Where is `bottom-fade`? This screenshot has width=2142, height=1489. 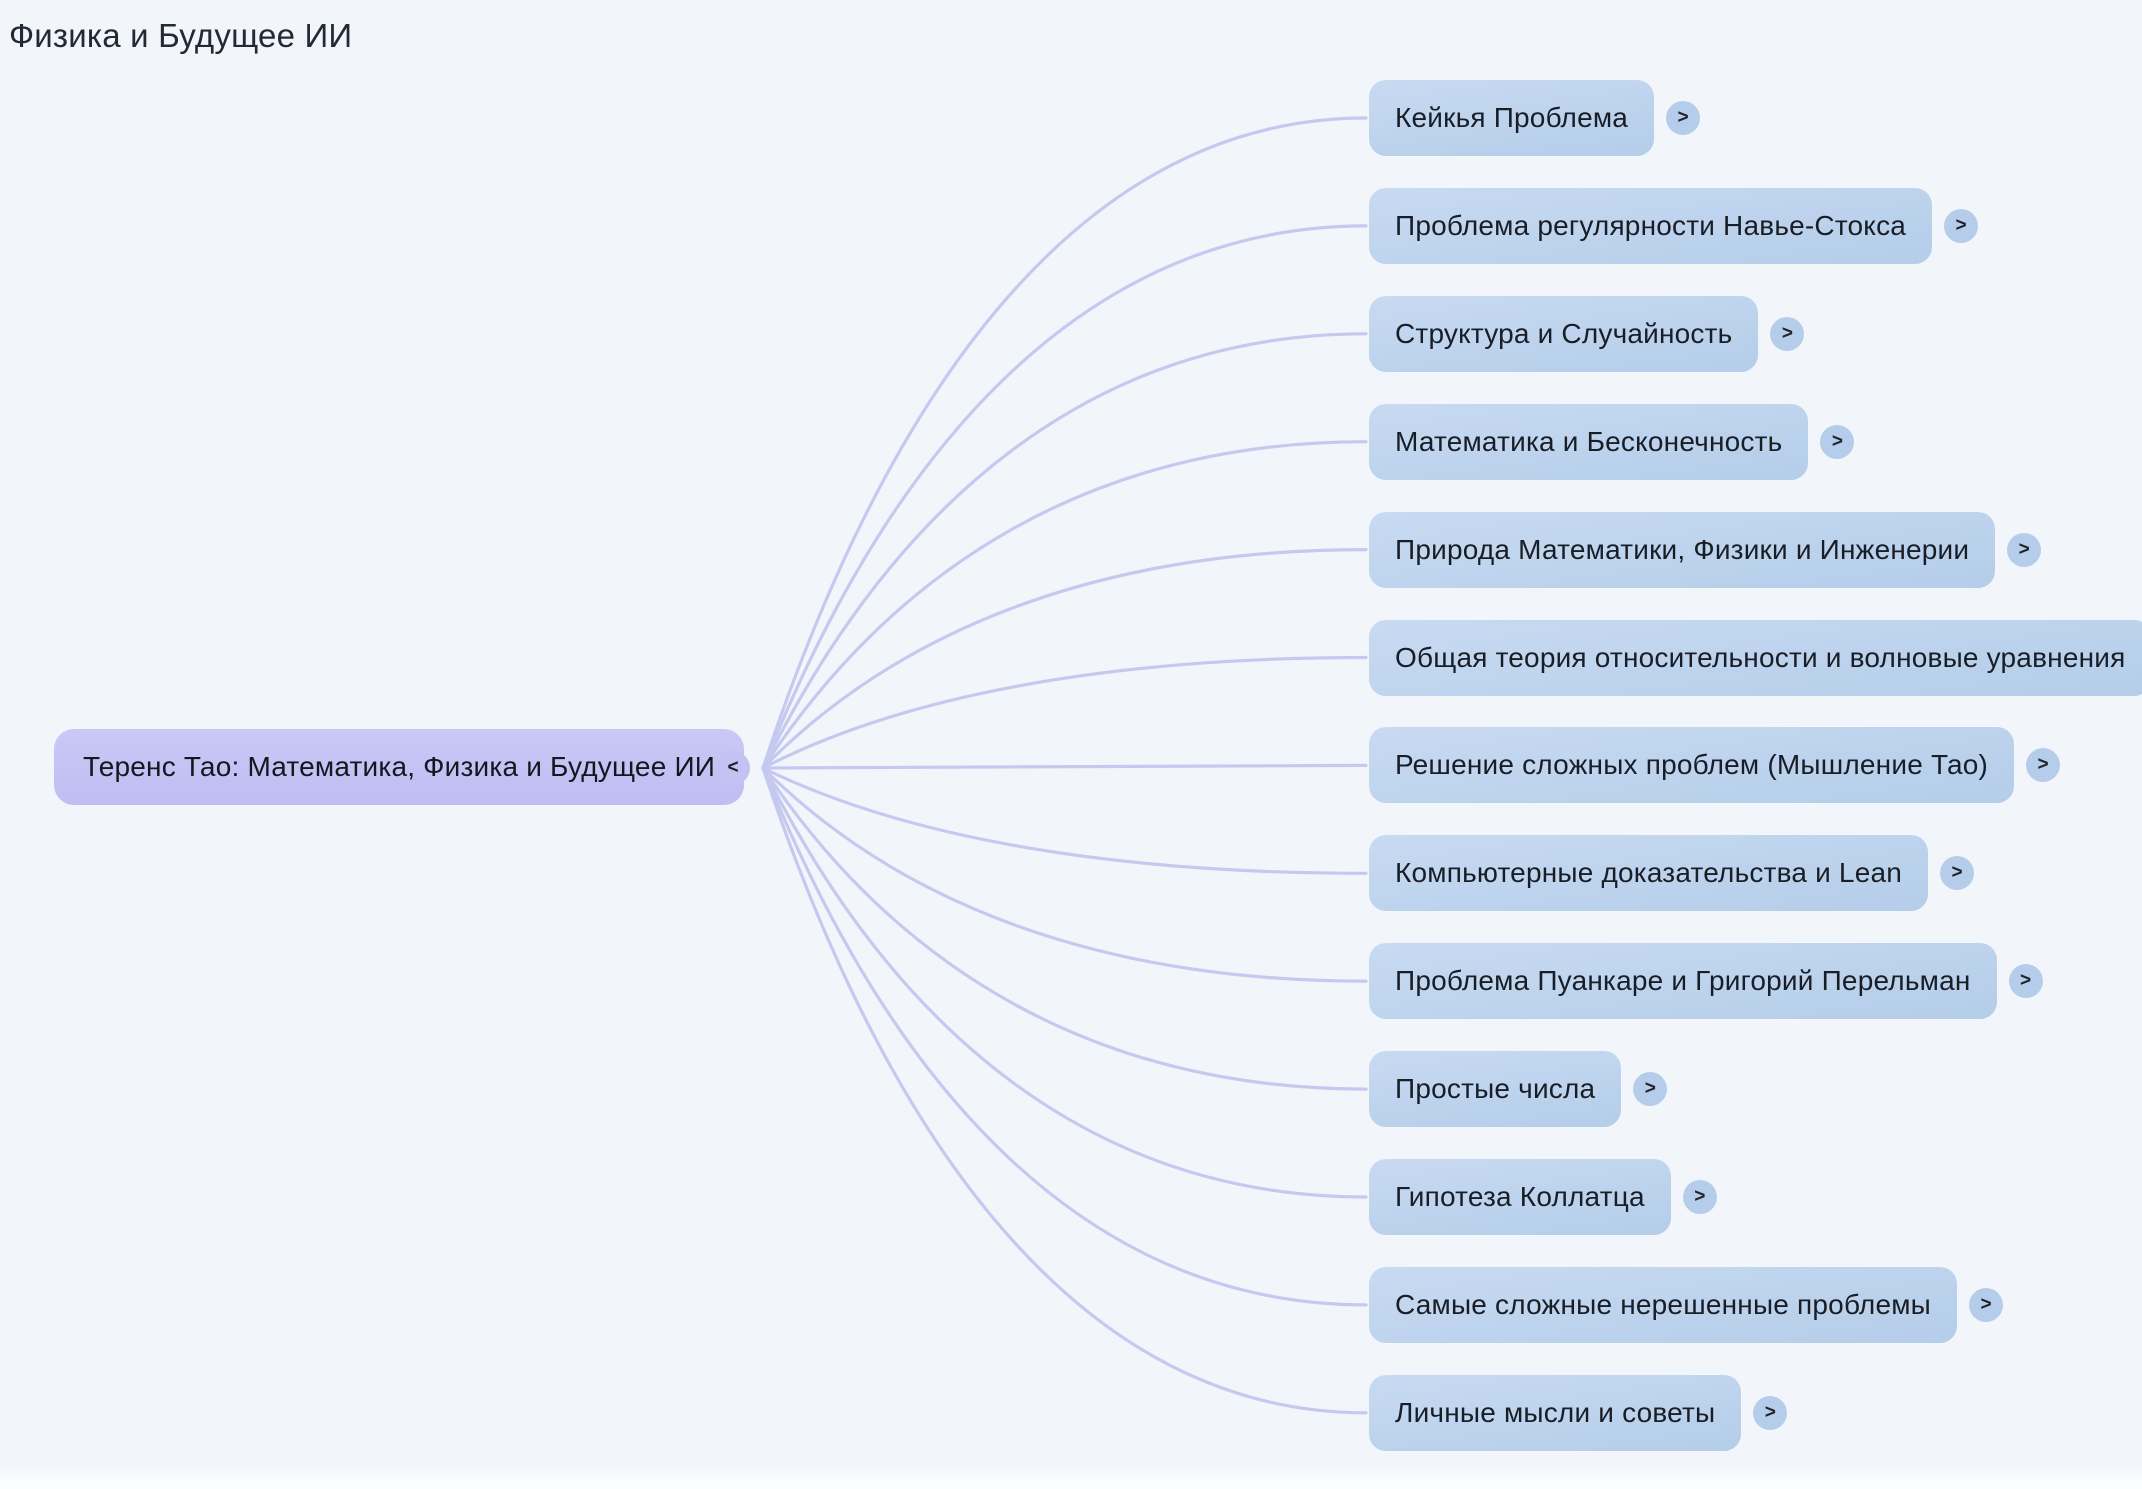 bottom-fade is located at coordinates (1071, 1476).